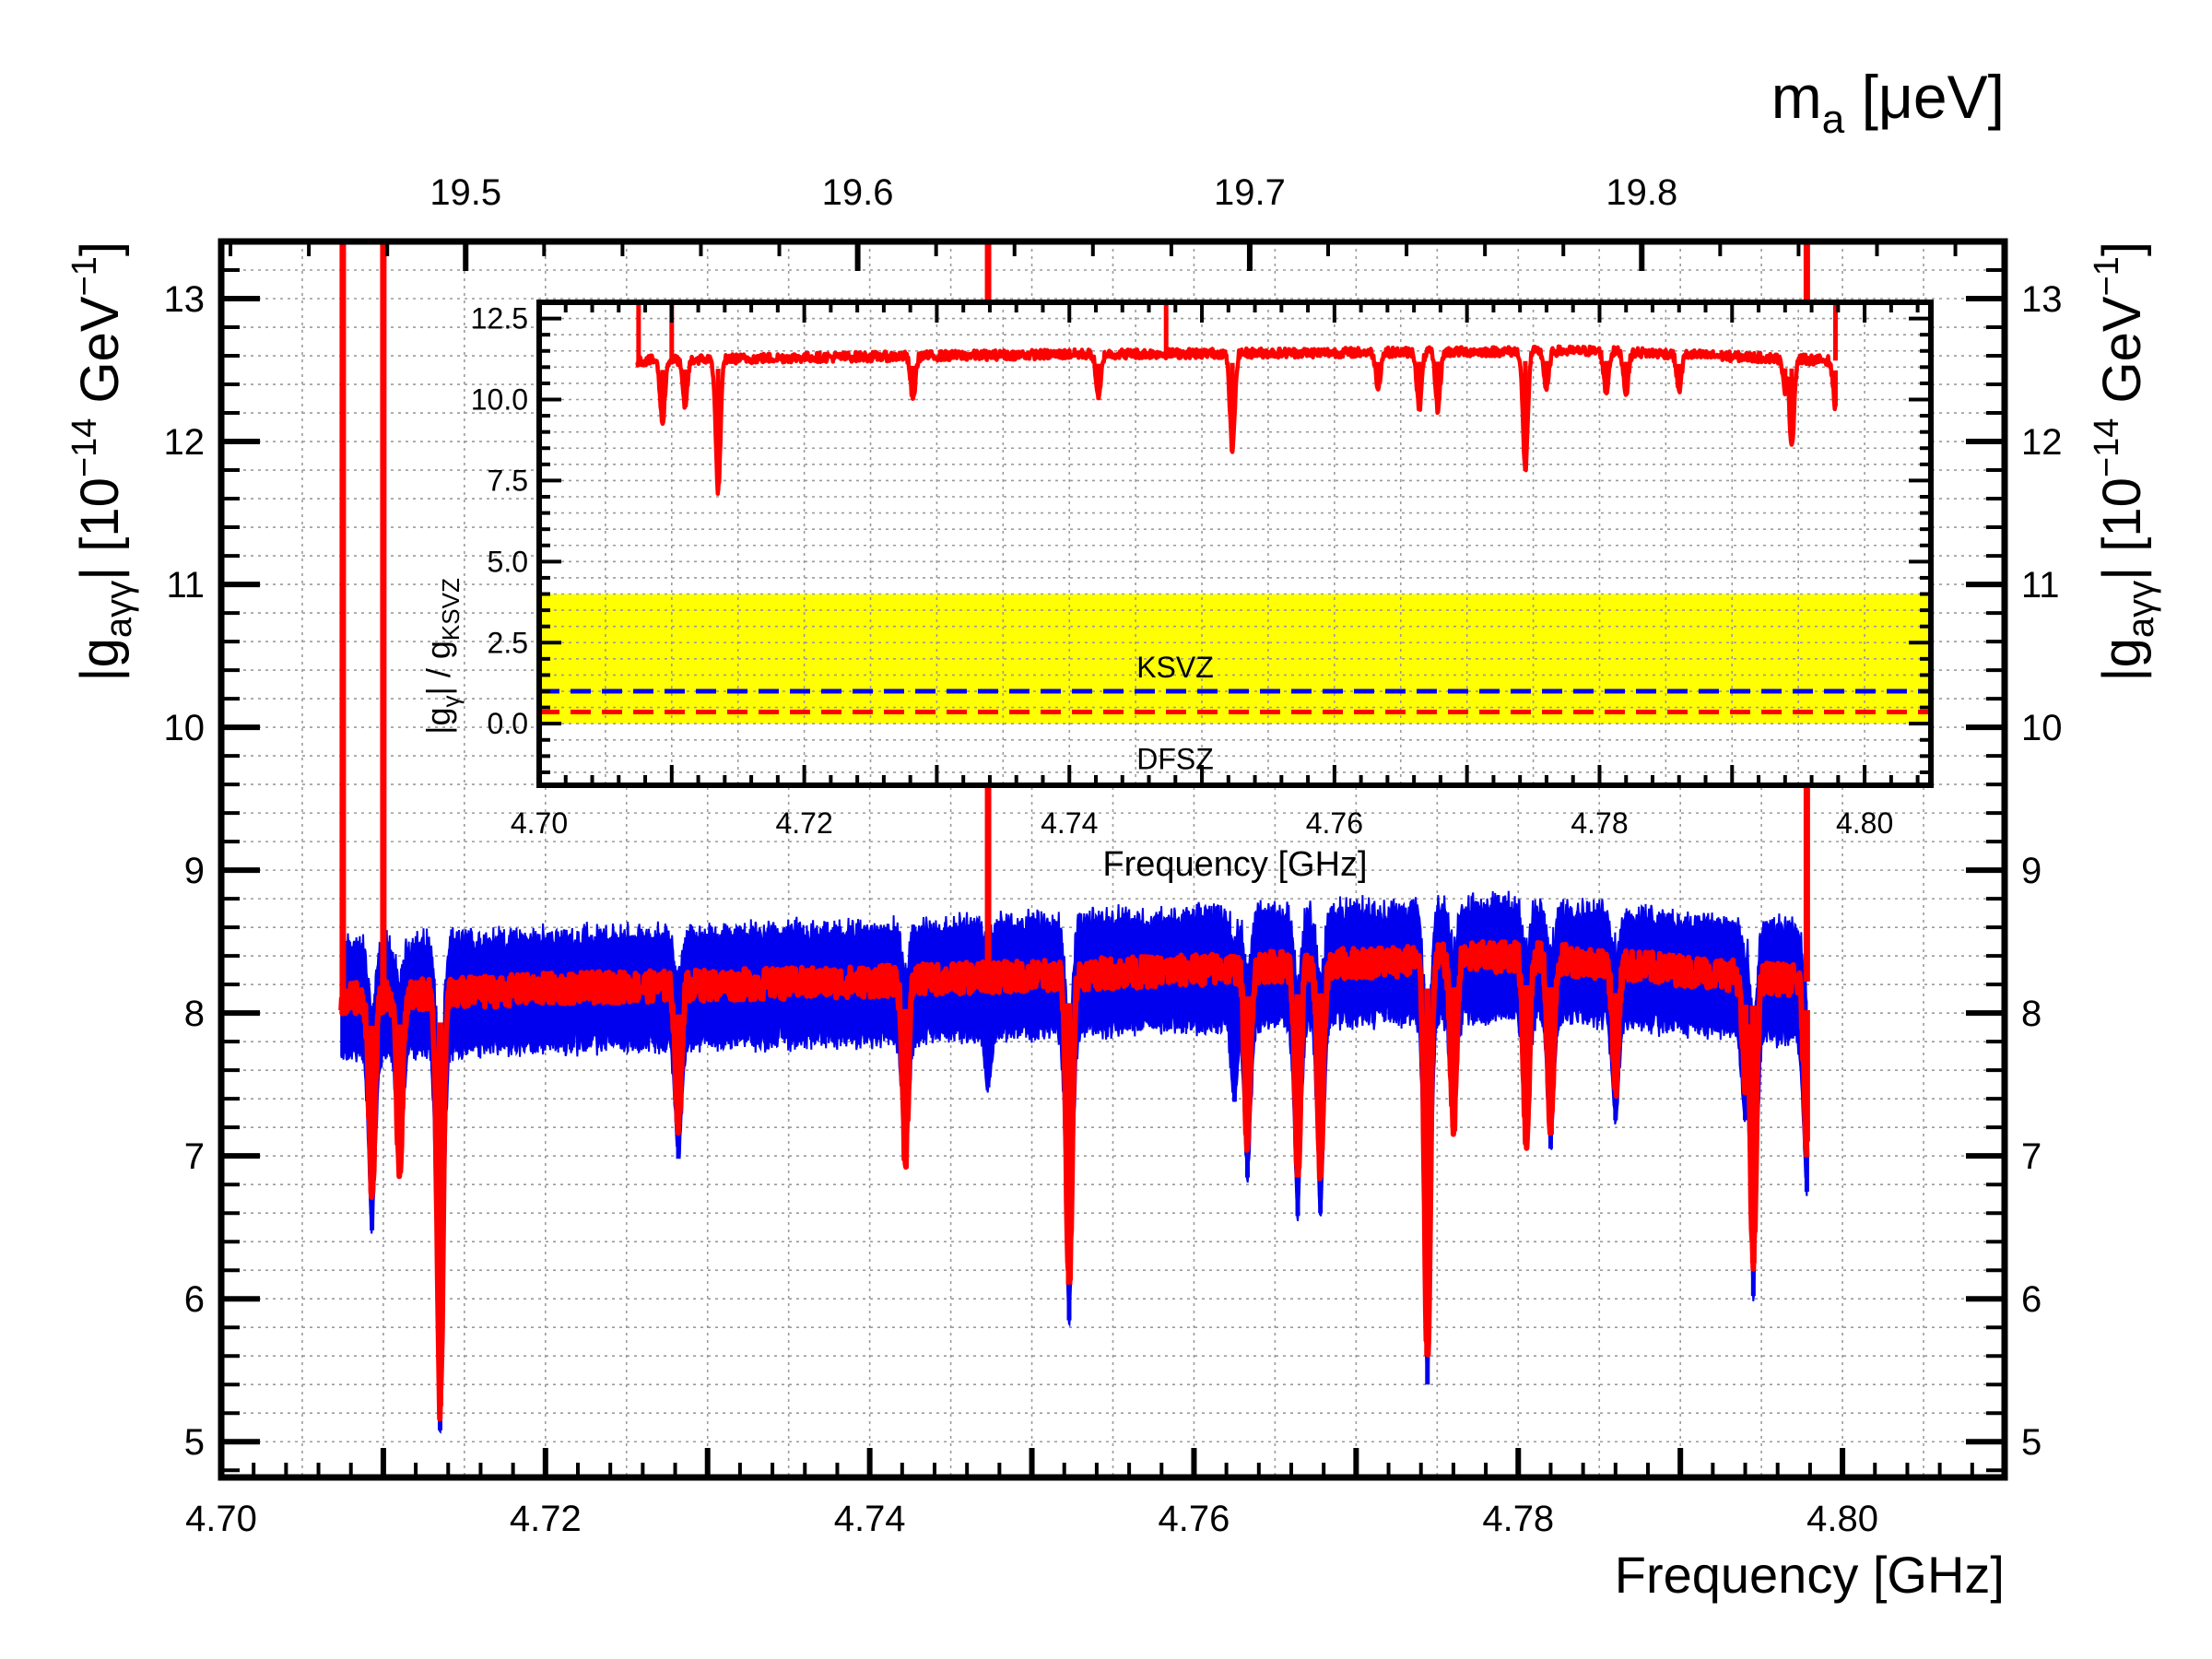 The height and width of the screenshot is (1659, 2212). What do you see at coordinates (1842, 1519) in the screenshot?
I see `x-tick-label: 4.80` at bounding box center [1842, 1519].